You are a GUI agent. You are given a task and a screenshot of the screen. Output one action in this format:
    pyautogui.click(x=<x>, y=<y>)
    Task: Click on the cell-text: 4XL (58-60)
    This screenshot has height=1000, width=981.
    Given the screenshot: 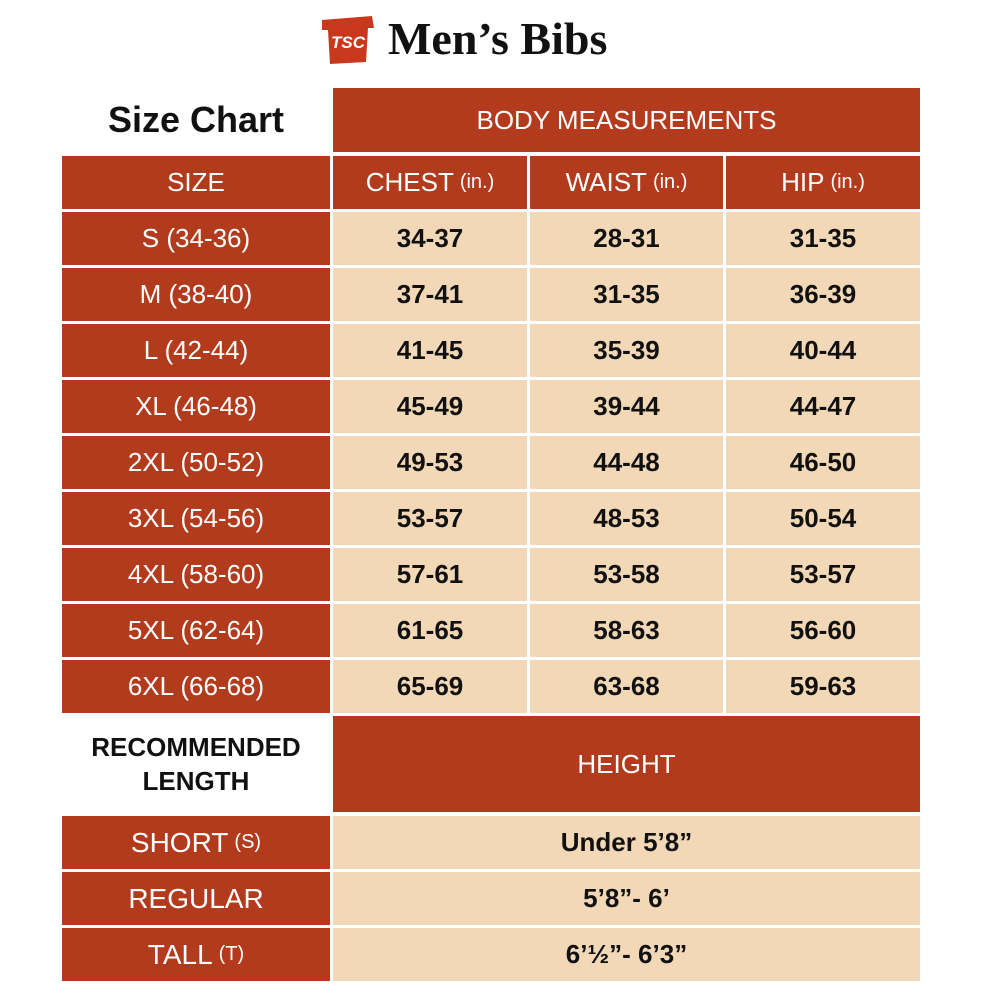 What is the action you would take?
    pyautogui.click(x=196, y=574)
    